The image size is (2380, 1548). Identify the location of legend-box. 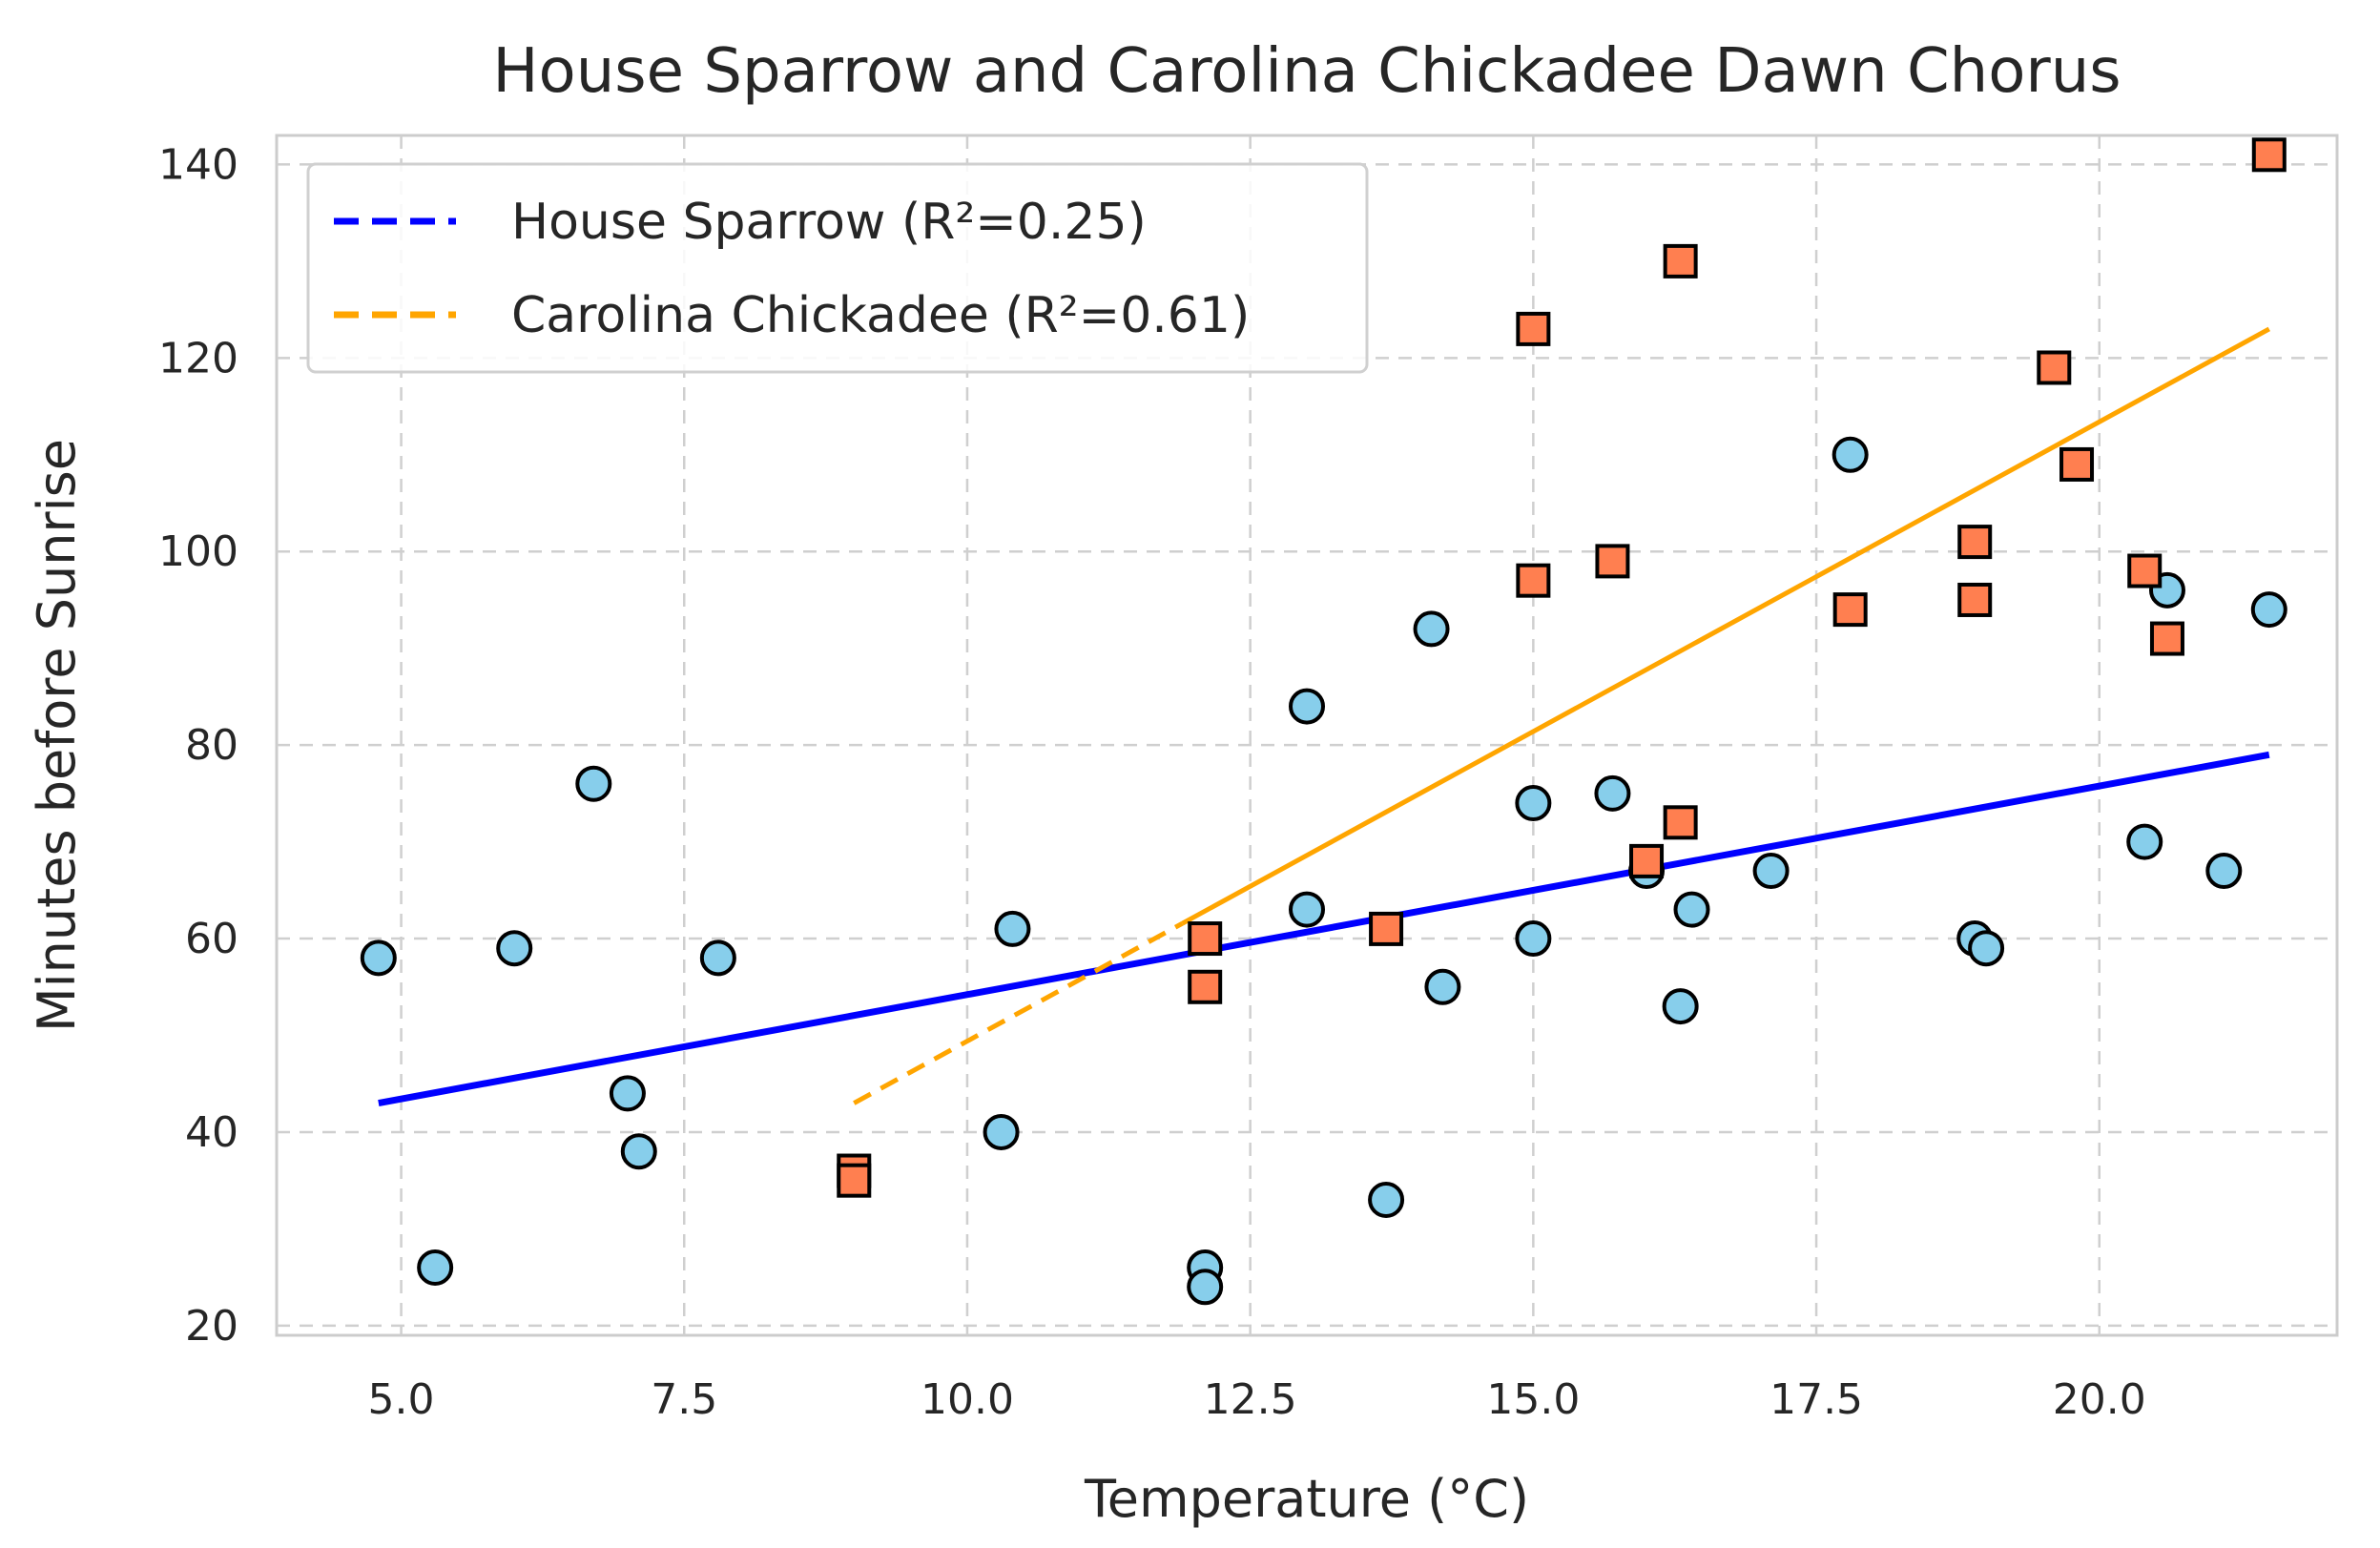
(837, 268).